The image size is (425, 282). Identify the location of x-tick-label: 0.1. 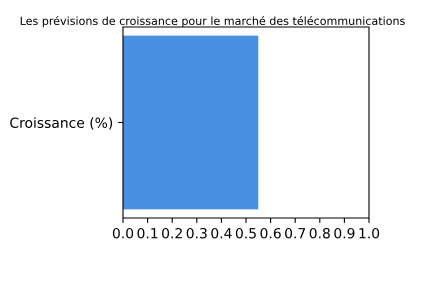
(147, 233).